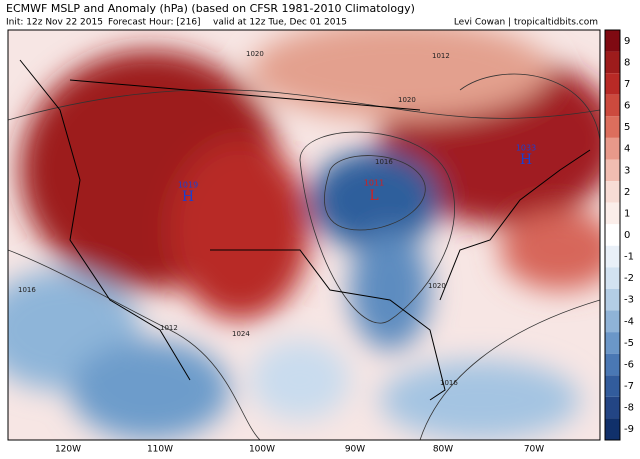  What do you see at coordinates (188, 185) in the screenshot?
I see `center-value: 1019` at bounding box center [188, 185].